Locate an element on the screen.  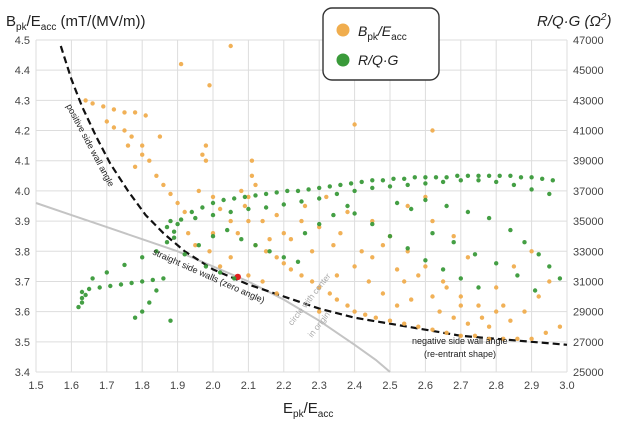
legend-label-bpk: Bpk/Eacc is located at coordinates (382, 33).